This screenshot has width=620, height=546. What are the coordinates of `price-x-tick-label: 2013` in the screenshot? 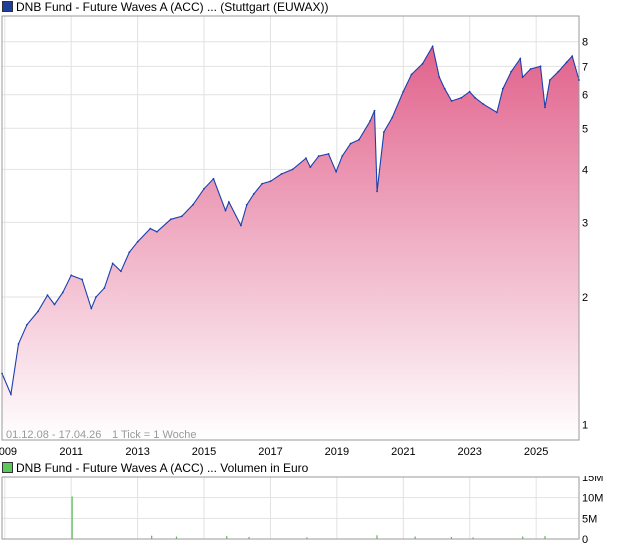 It's located at (137, 452).